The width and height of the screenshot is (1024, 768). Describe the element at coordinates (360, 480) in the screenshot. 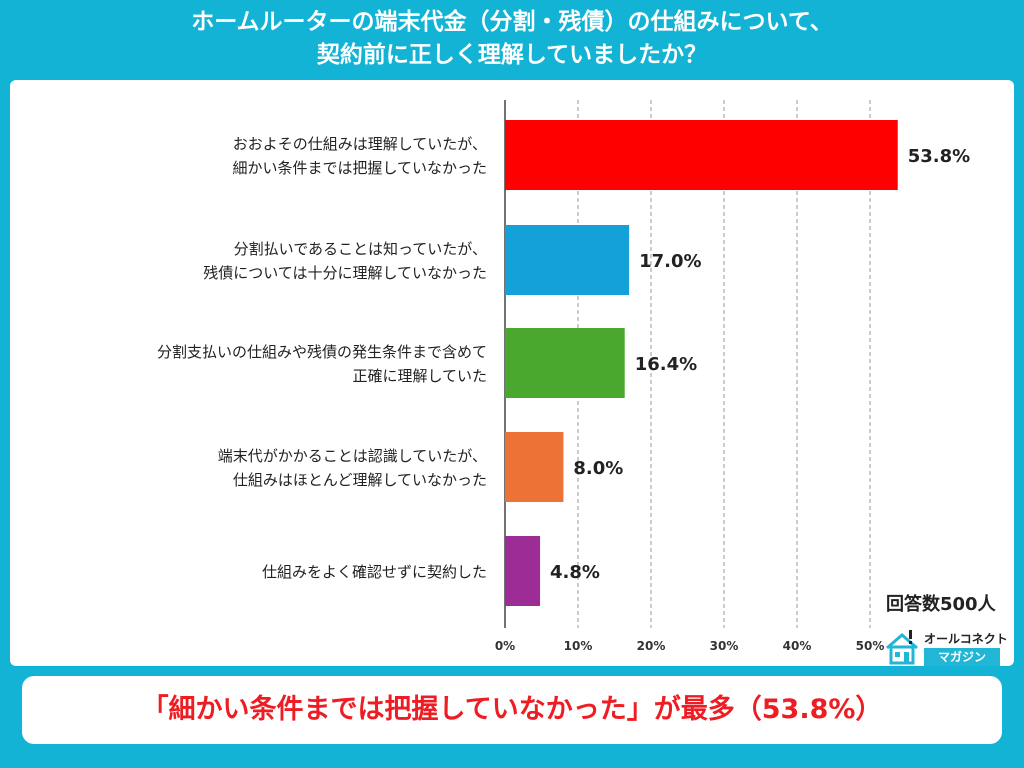

I see `category-label: 仕組みはほとんど理解していなかった` at that location.